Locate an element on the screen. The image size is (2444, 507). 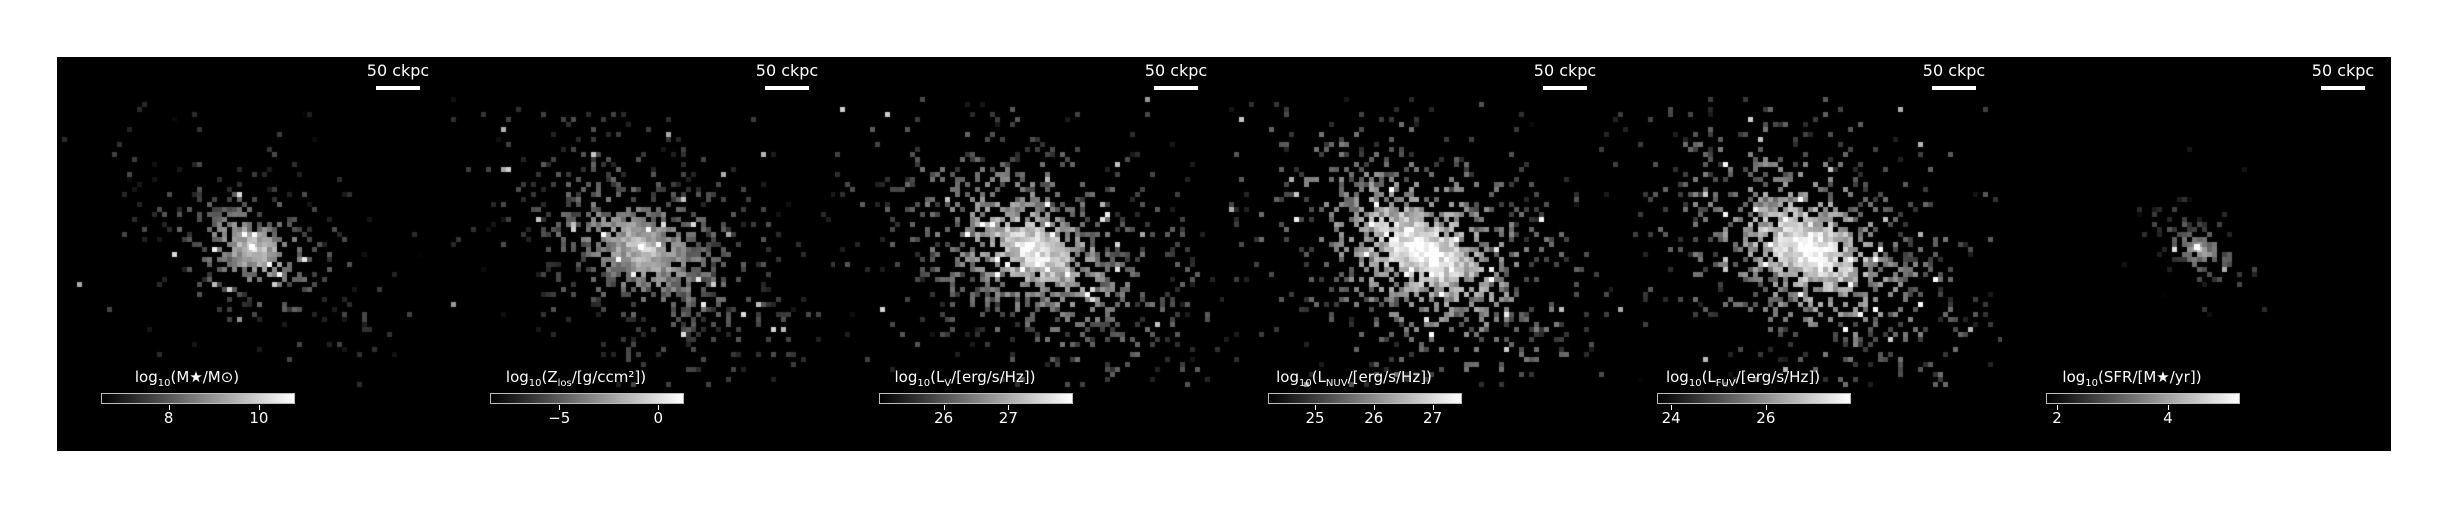
colorbar-label: log10(M★/M⊙) is located at coordinates (187, 380).